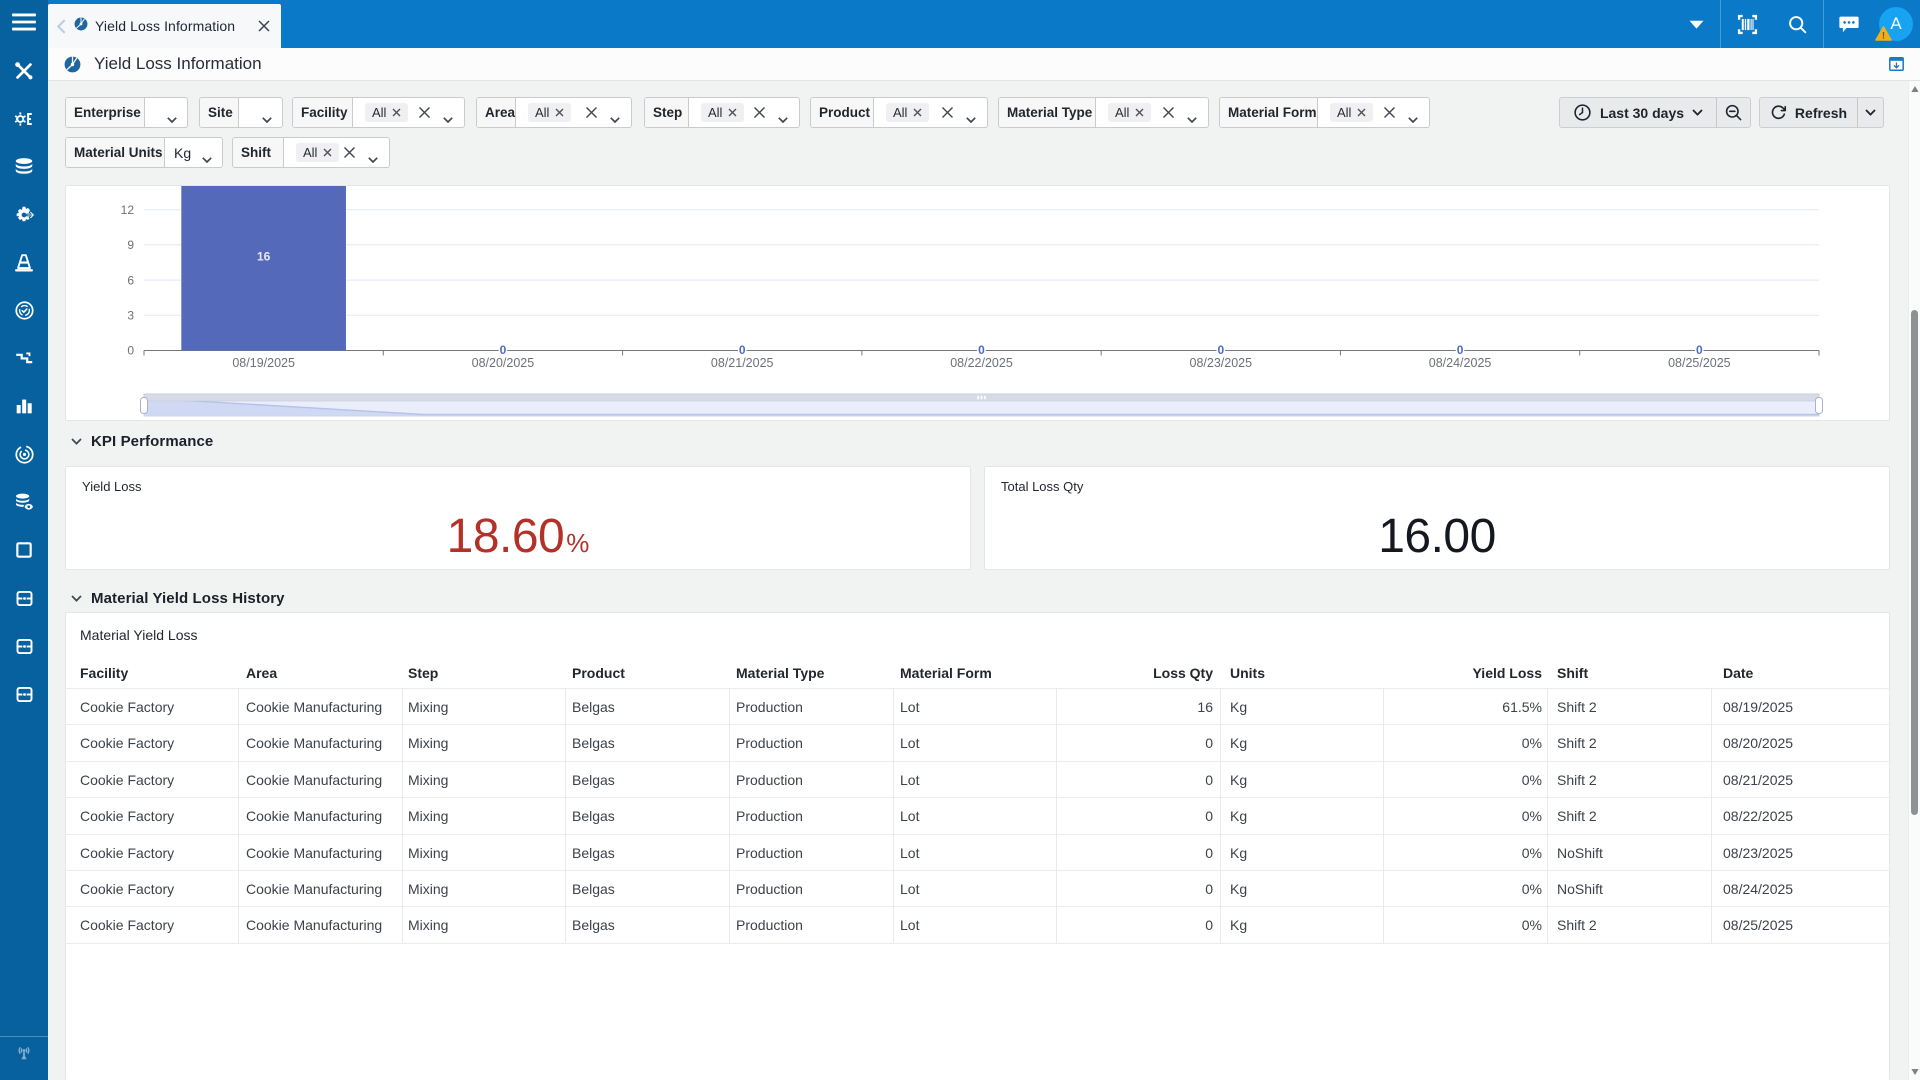 This screenshot has width=1920, height=1080. What do you see at coordinates (1183, 673) in the screenshot?
I see `column-header-loss-qty: Loss Qty` at bounding box center [1183, 673].